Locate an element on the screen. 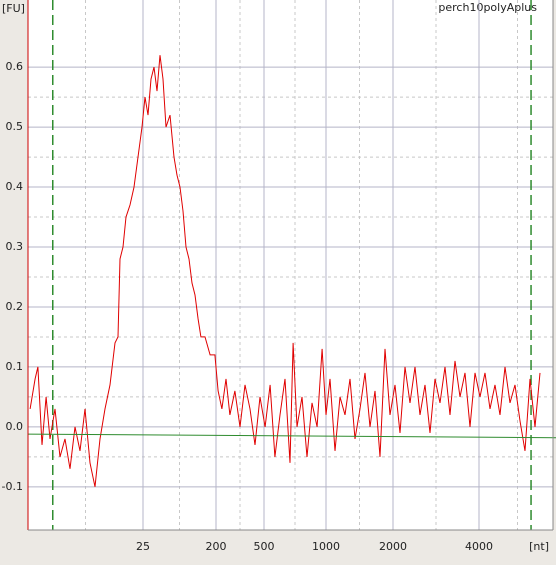  y-tick-label: 0.5 is located at coordinates (15, 126).